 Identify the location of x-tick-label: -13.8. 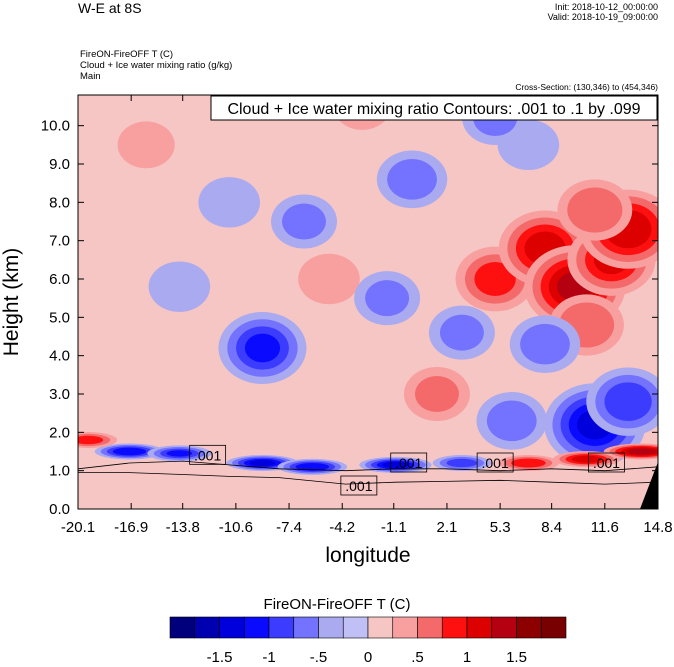
(183, 527).